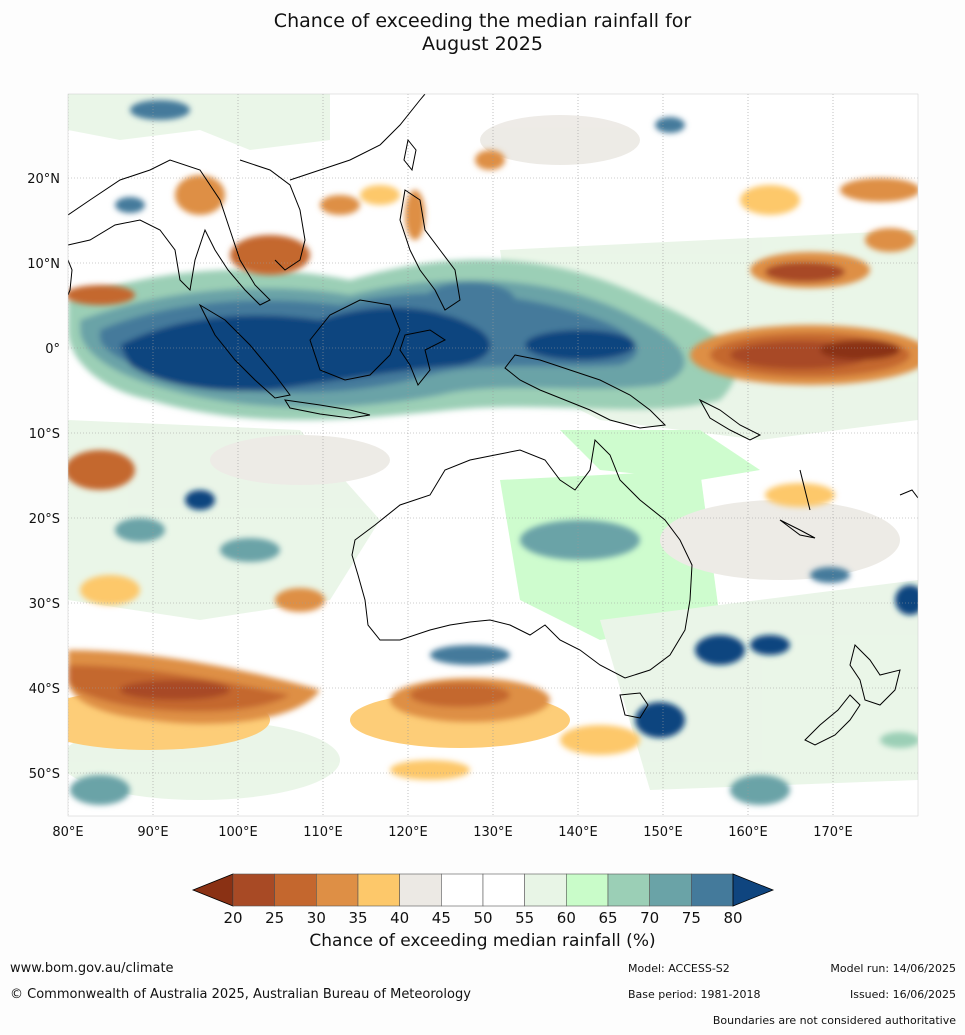  Describe the element at coordinates (44, 604) in the screenshot. I see `lat-label: 30°S` at that location.